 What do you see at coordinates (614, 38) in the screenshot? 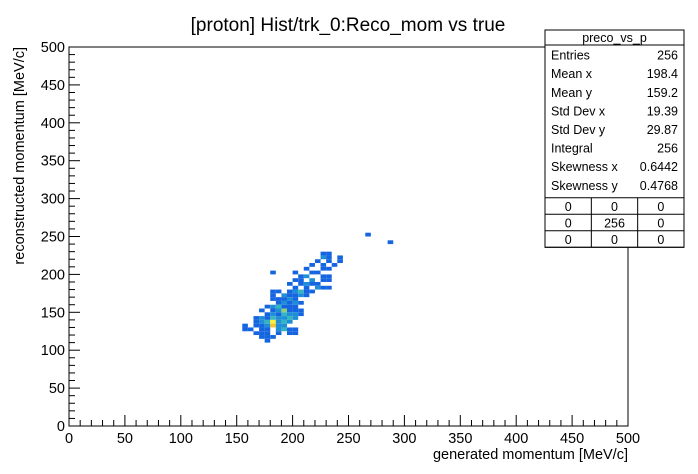
I see `stats-histogram-name: preco_vs_p` at bounding box center [614, 38].